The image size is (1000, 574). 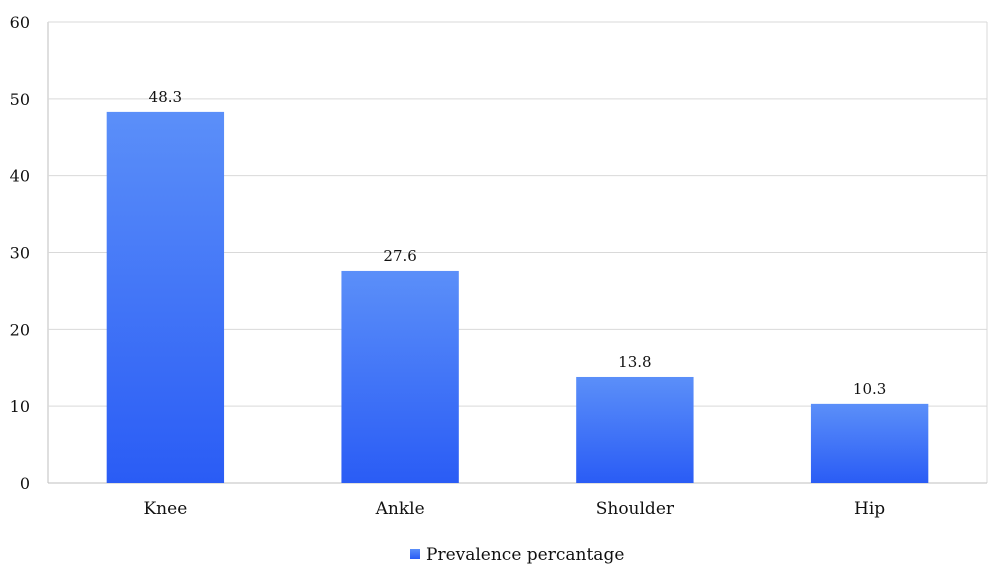 I want to click on legend-swatch, so click(x=415, y=554).